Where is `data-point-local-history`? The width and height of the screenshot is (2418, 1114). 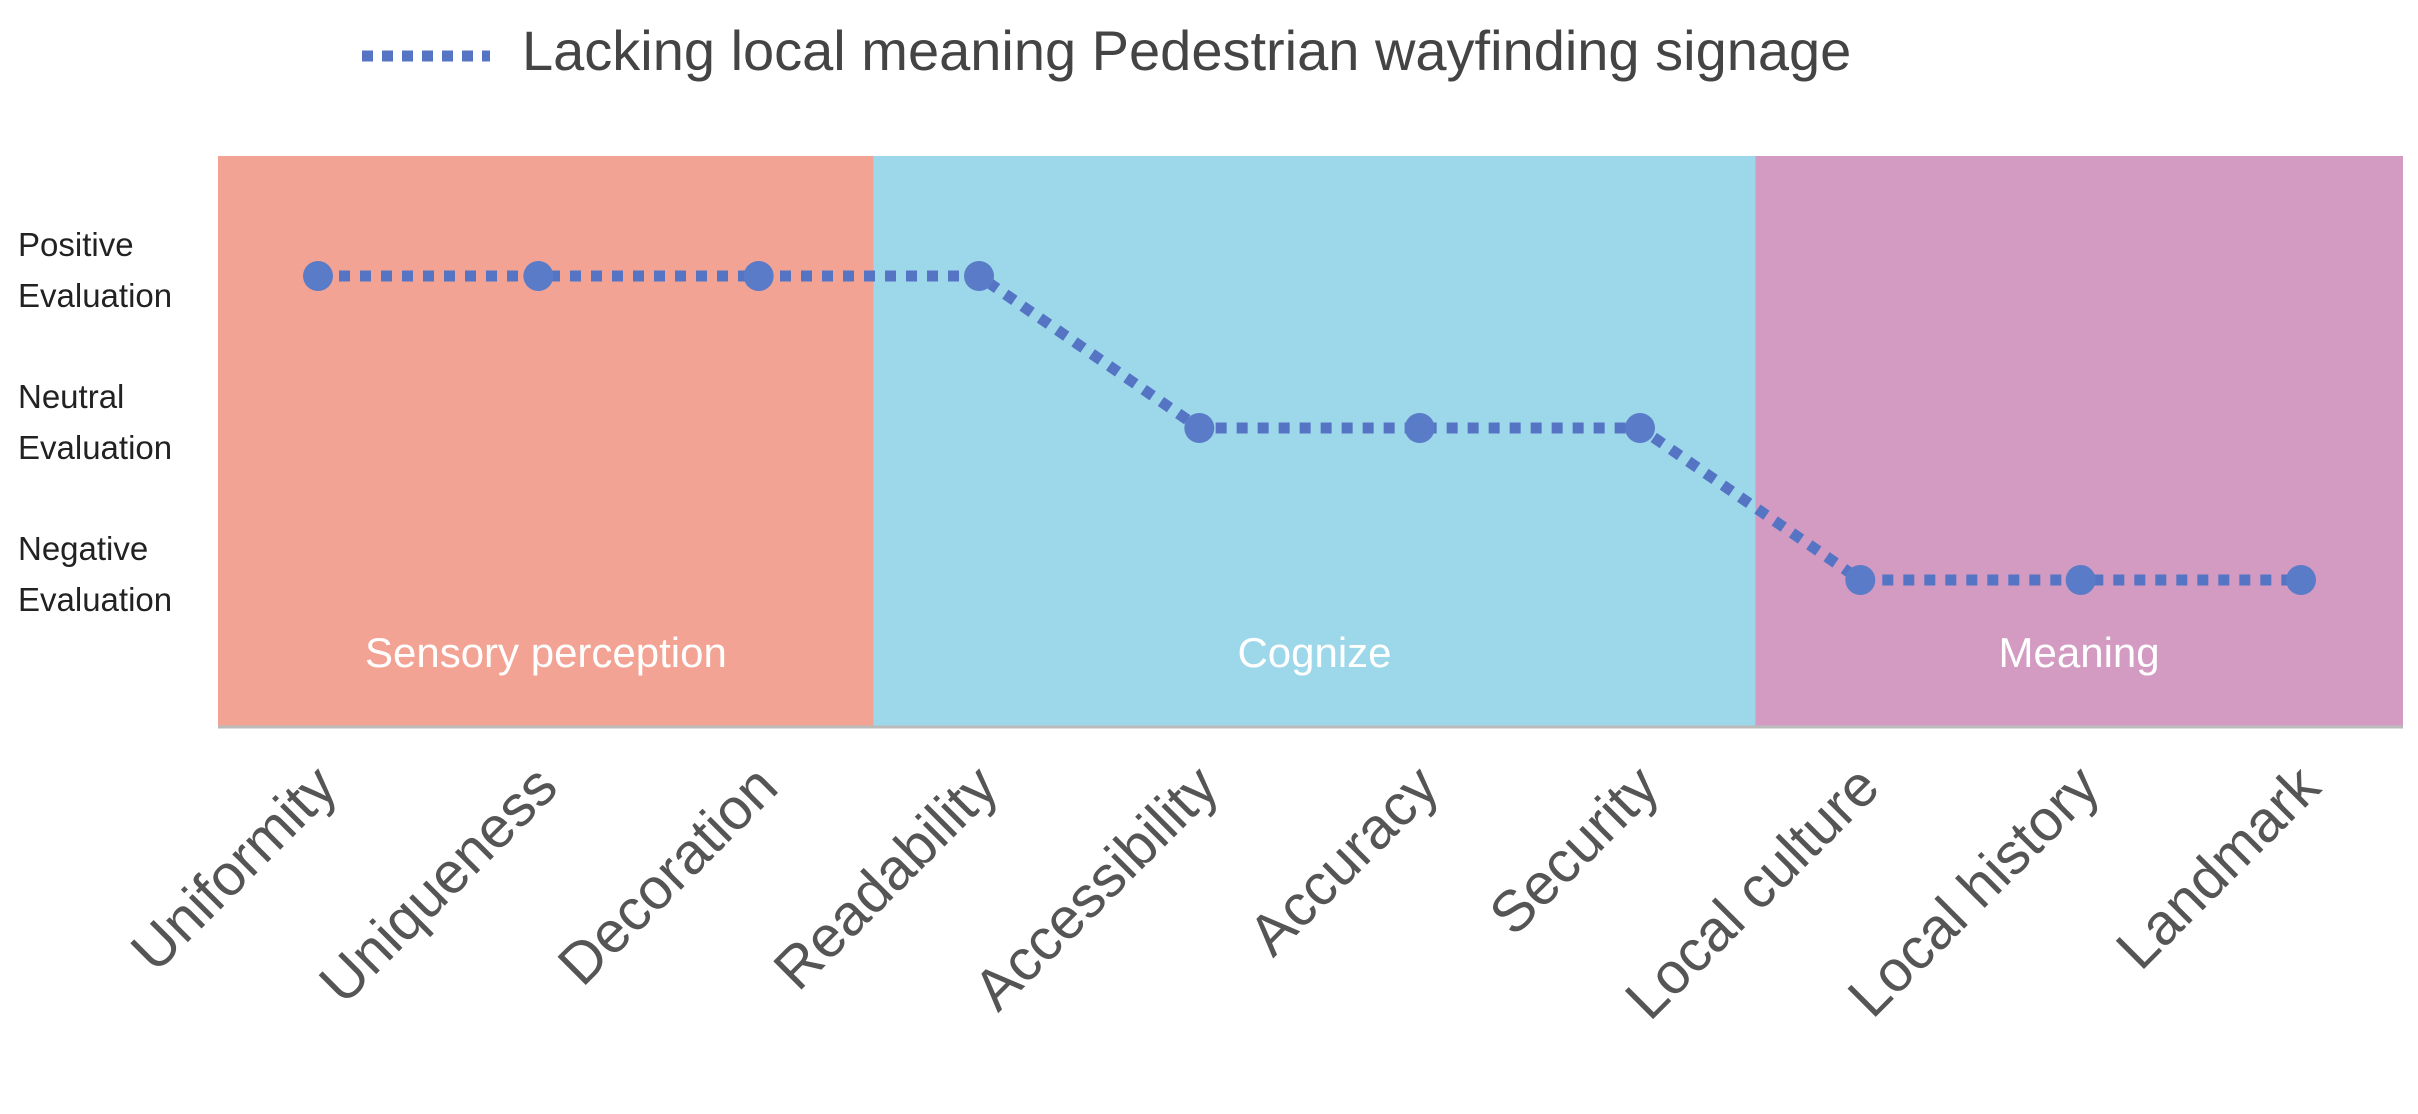 data-point-local-history is located at coordinates (2080, 580).